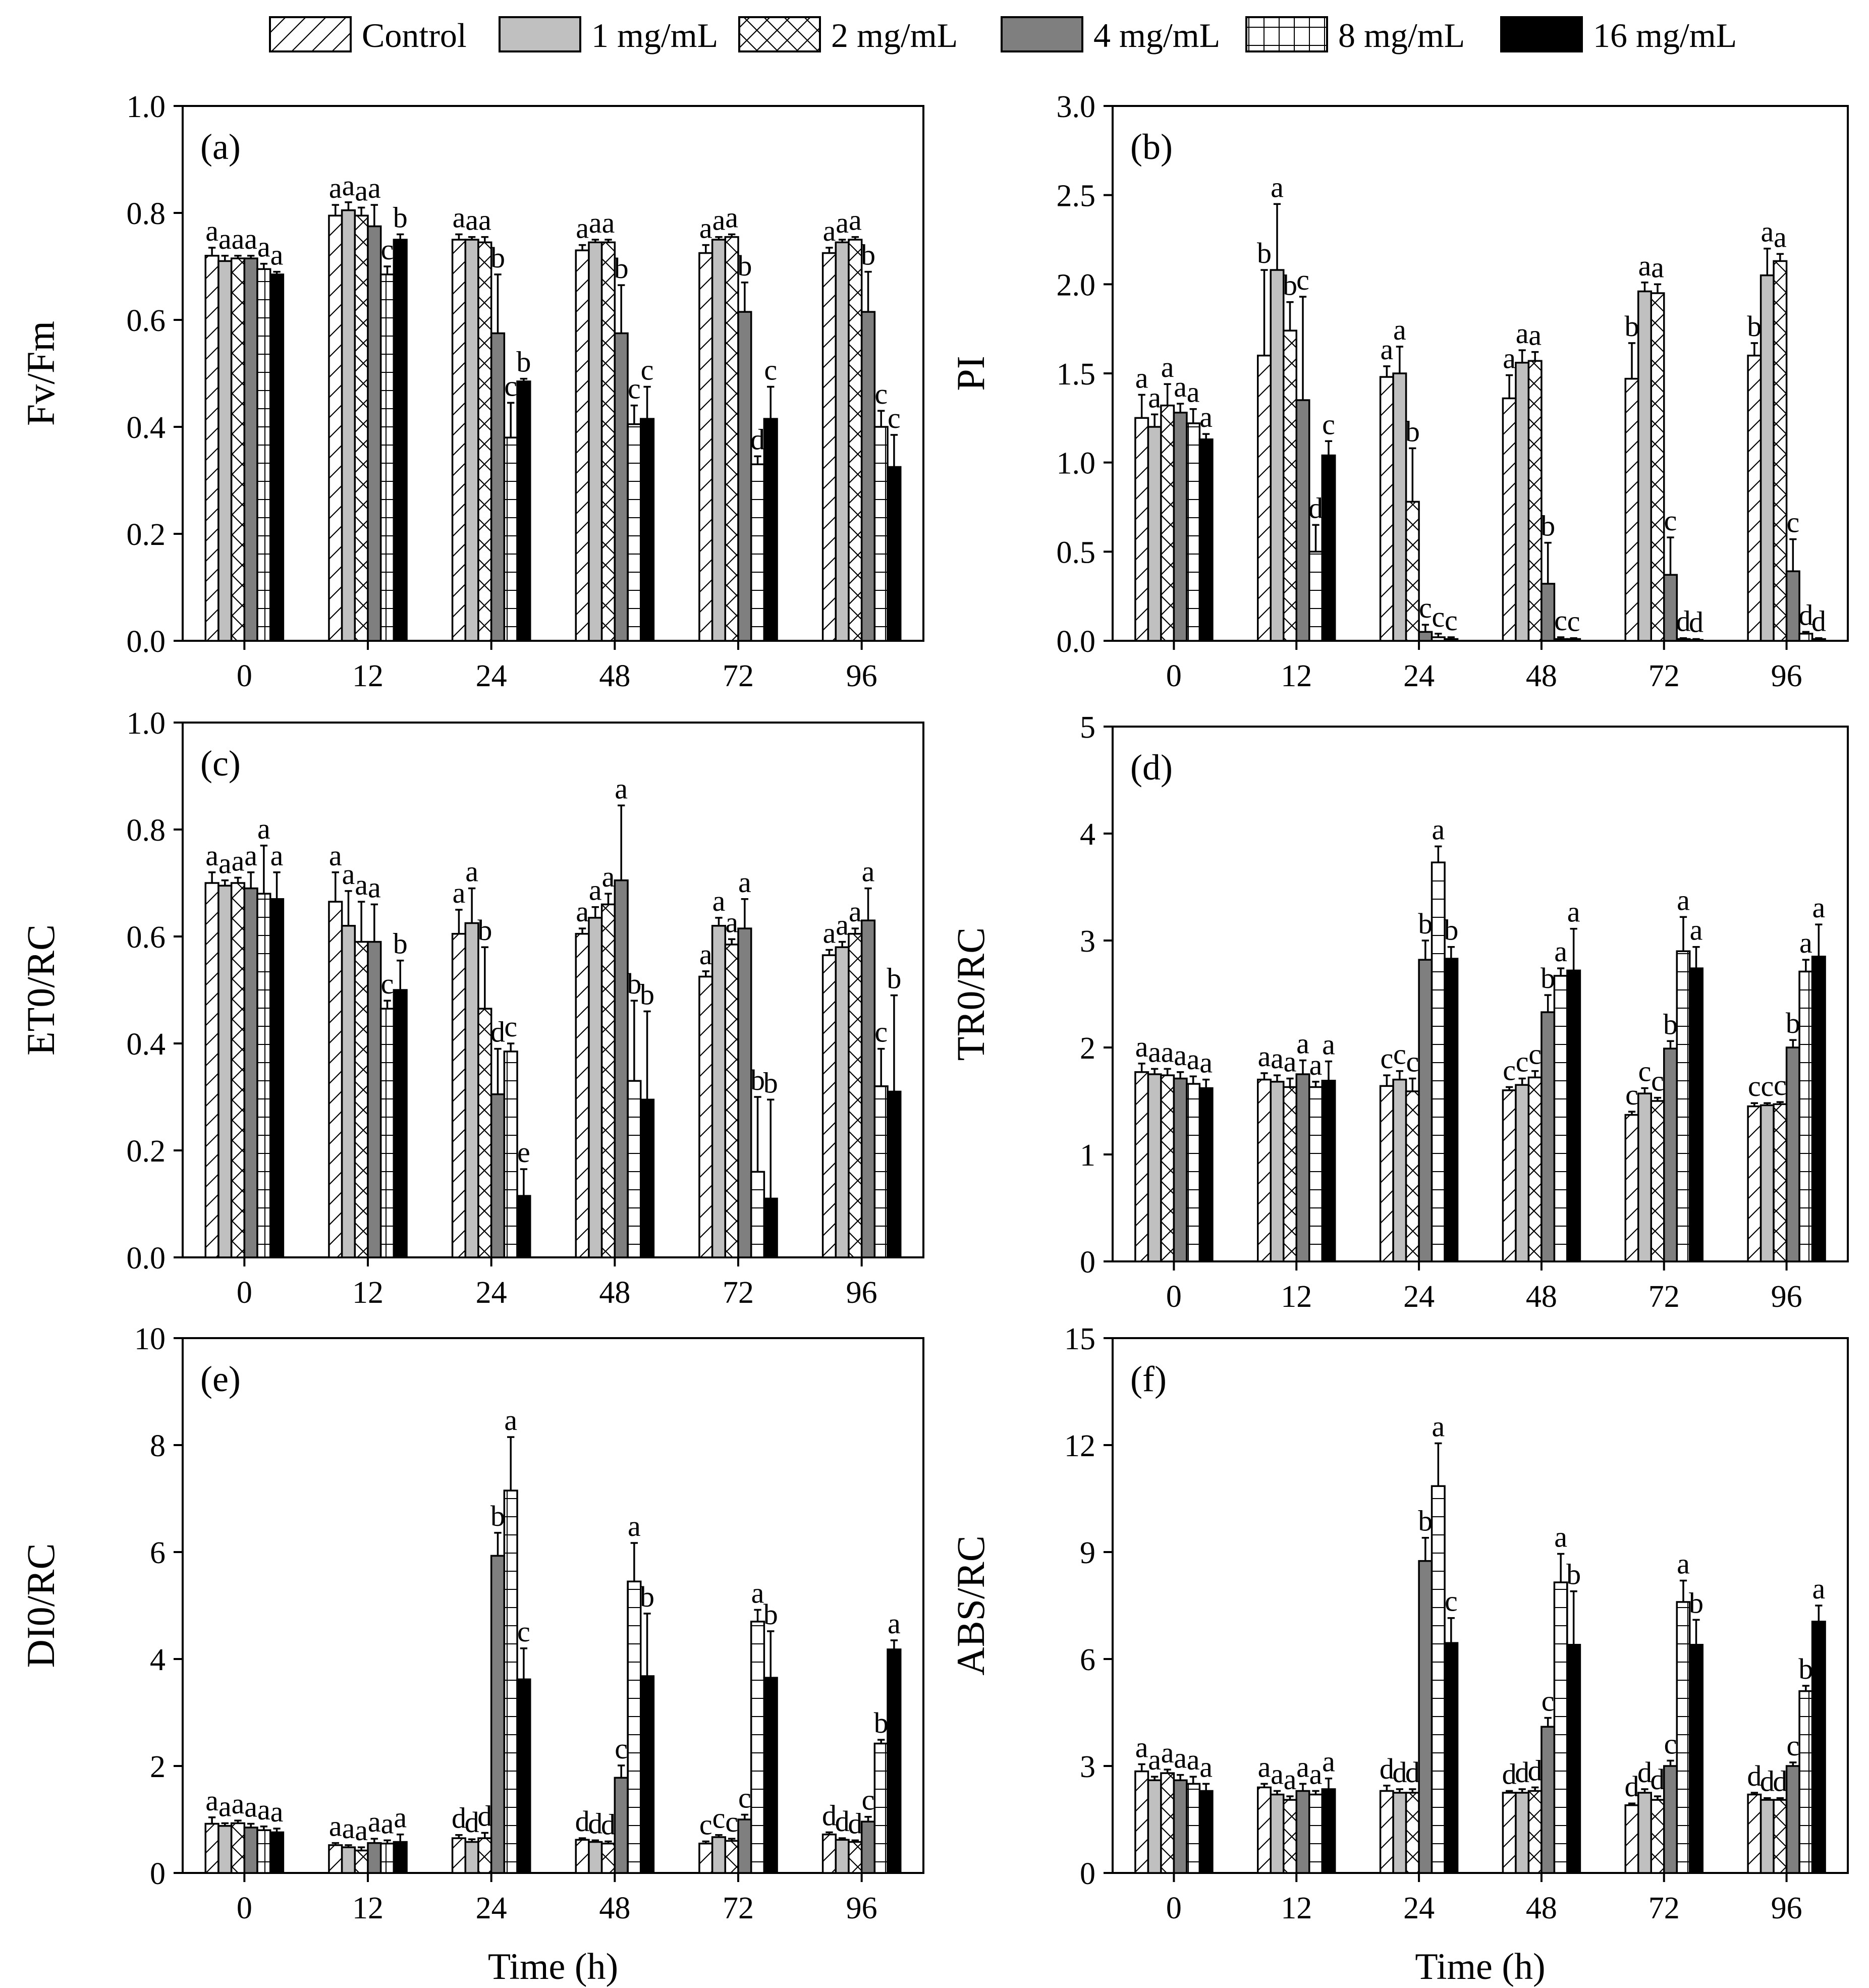 This screenshot has width=1869, height=1988. I want to click on x-tick-label: 0, so click(1174, 1908).